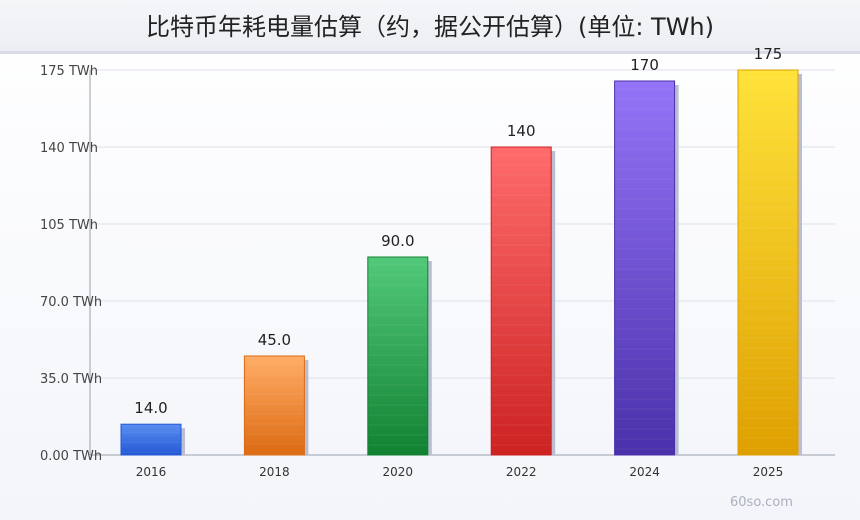  Describe the element at coordinates (397, 241) in the screenshot. I see `value-label-2020: 90.0` at that location.